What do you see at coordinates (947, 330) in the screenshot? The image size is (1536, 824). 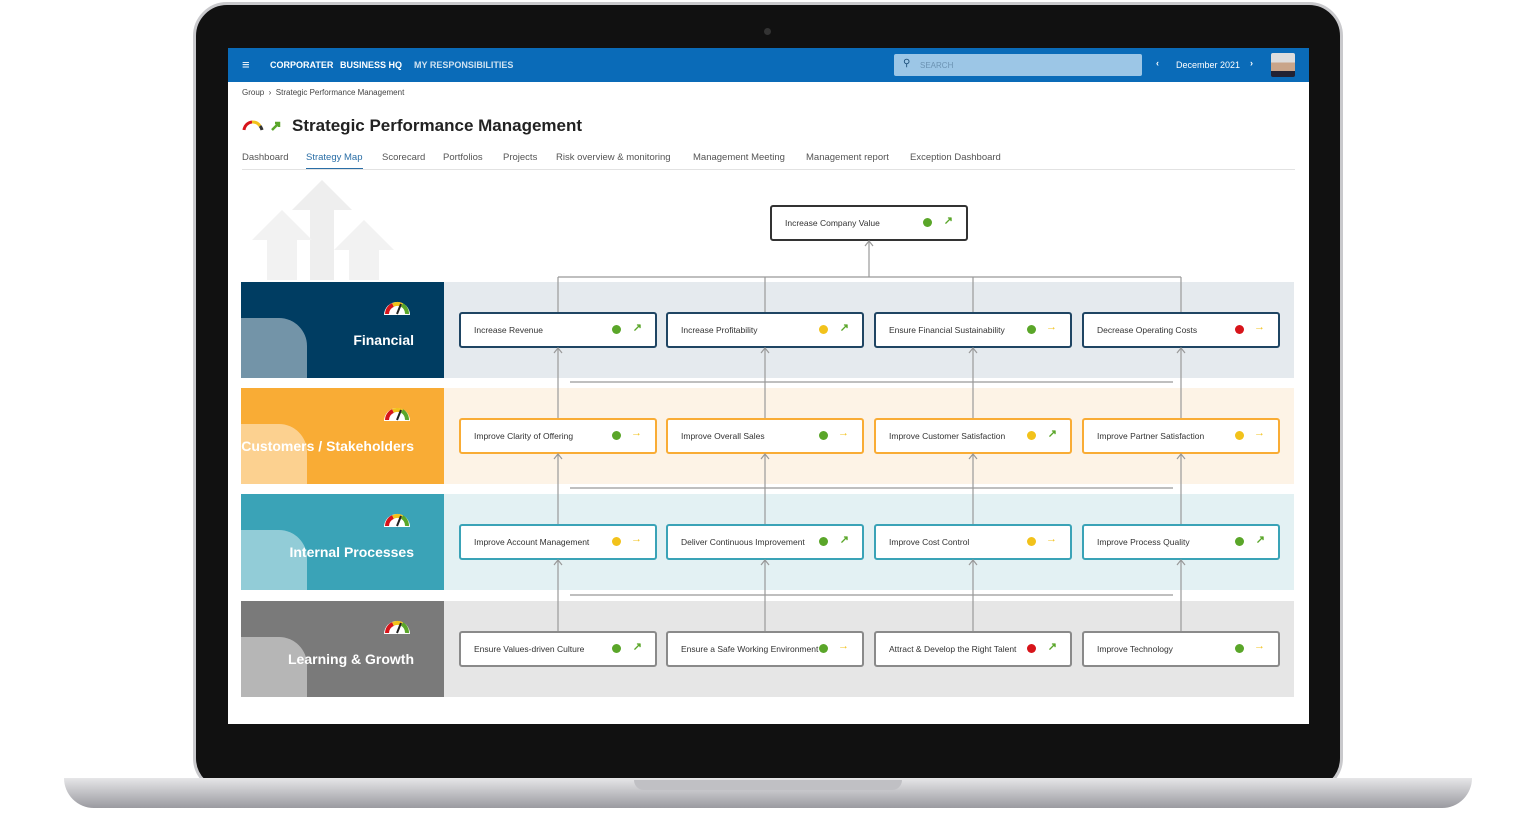 I see `objective-label: Ensure Financial Sustainability` at bounding box center [947, 330].